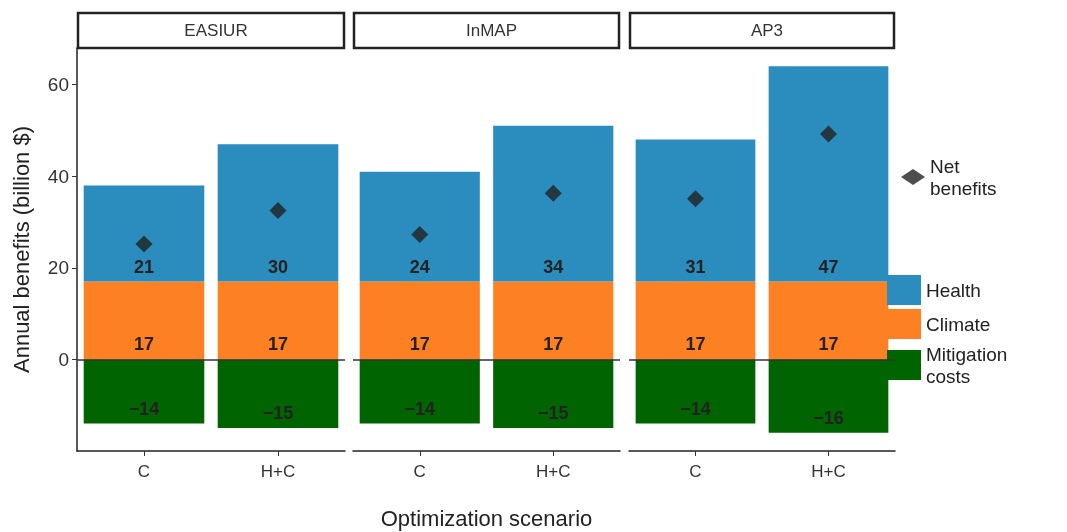 This screenshot has height=532, width=1067. What do you see at coordinates (767, 30) in the screenshot?
I see `text: AP3` at bounding box center [767, 30].